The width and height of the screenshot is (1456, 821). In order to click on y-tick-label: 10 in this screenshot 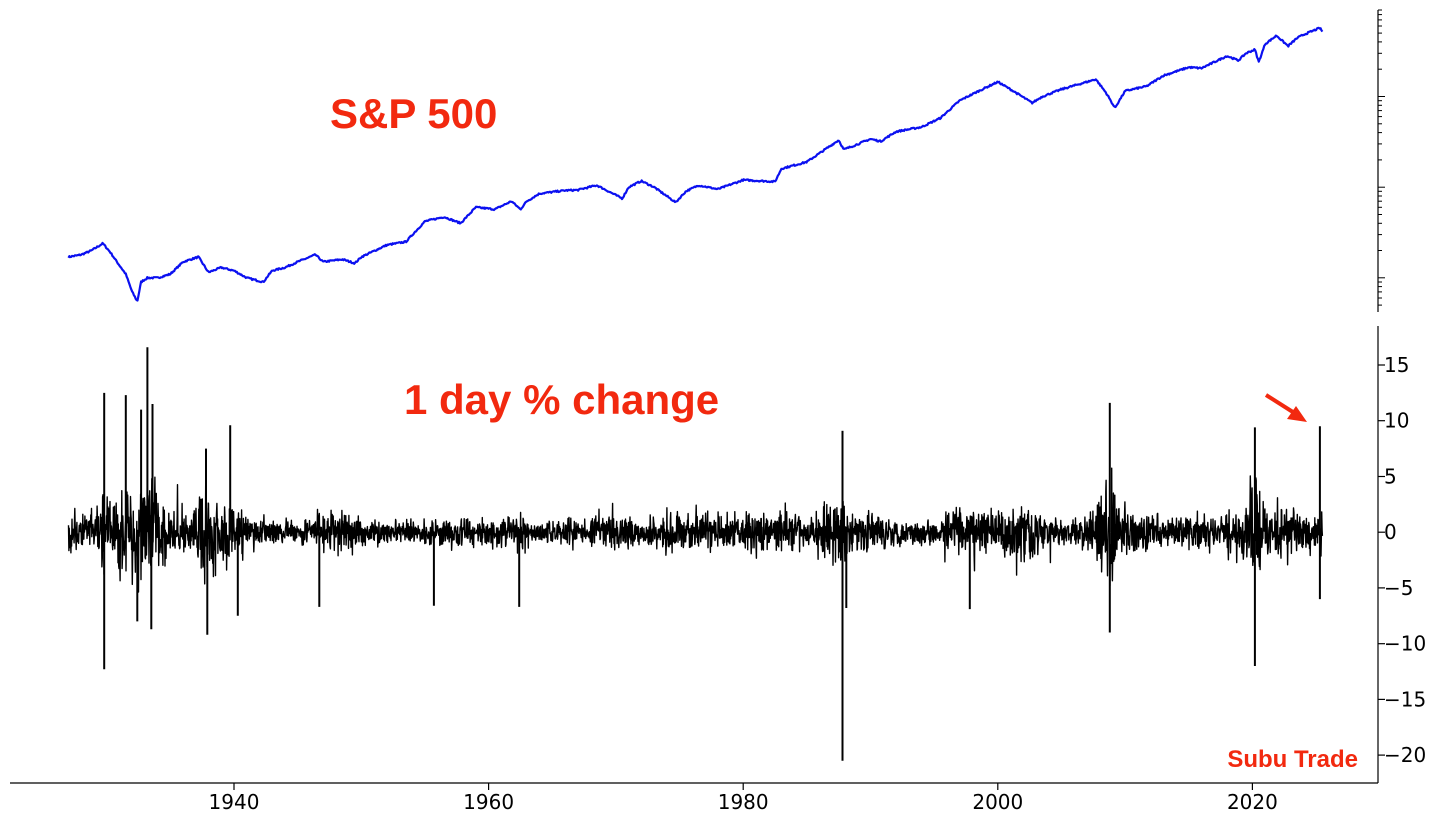, I will do `click(1396, 421)`.